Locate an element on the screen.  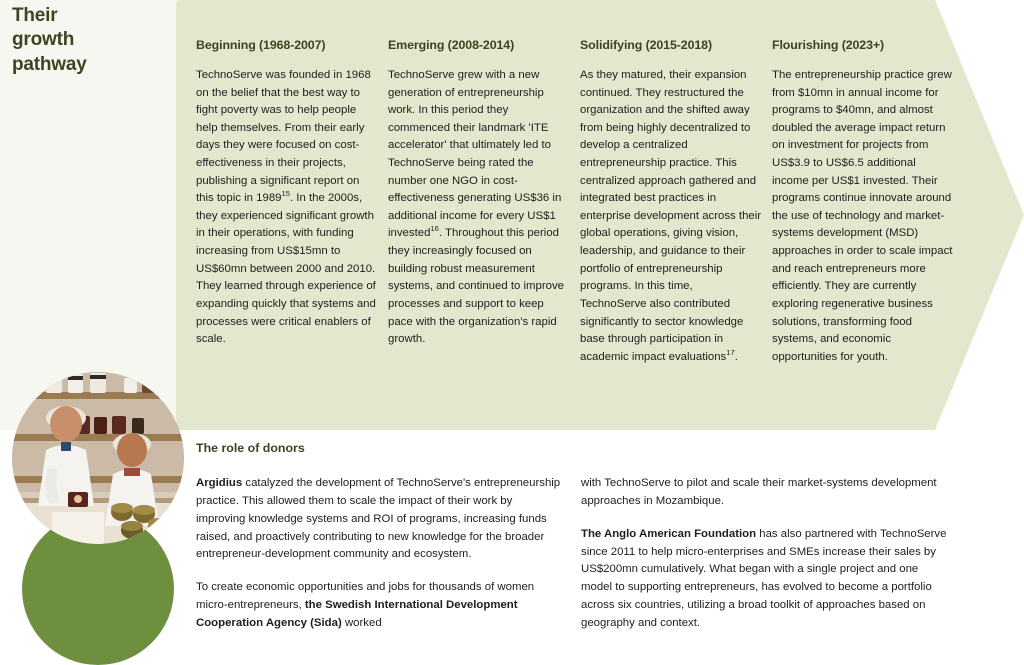
left-cream-panel is located at coordinates (88, 215).